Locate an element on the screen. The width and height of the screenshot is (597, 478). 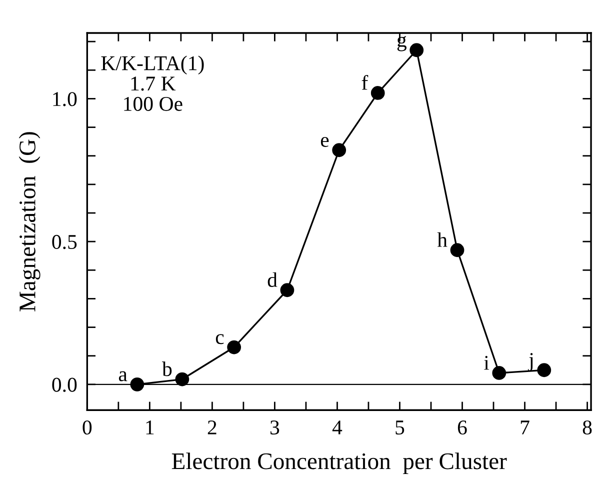
x-tick-label: 3 is located at coordinates (275, 427).